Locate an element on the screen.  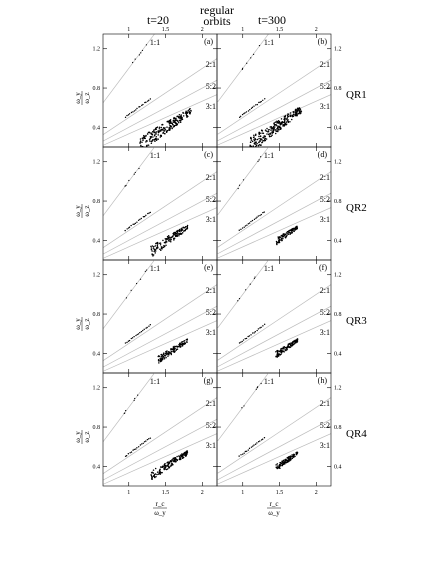
resonance-label-2-1: 2:1 is located at coordinates (325, 403).